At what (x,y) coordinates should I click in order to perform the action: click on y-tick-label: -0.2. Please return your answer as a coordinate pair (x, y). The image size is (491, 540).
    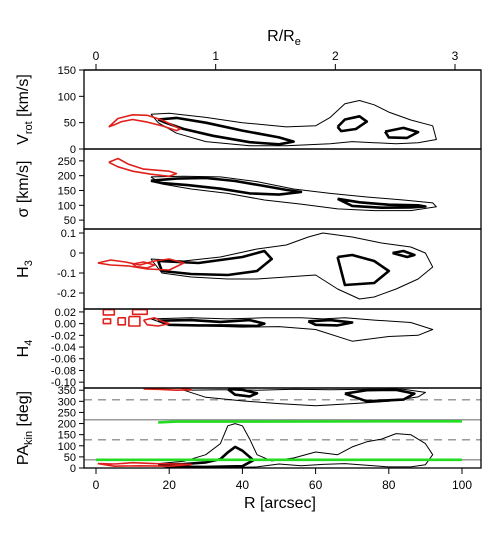
    Looking at the image, I should click on (66, 294).